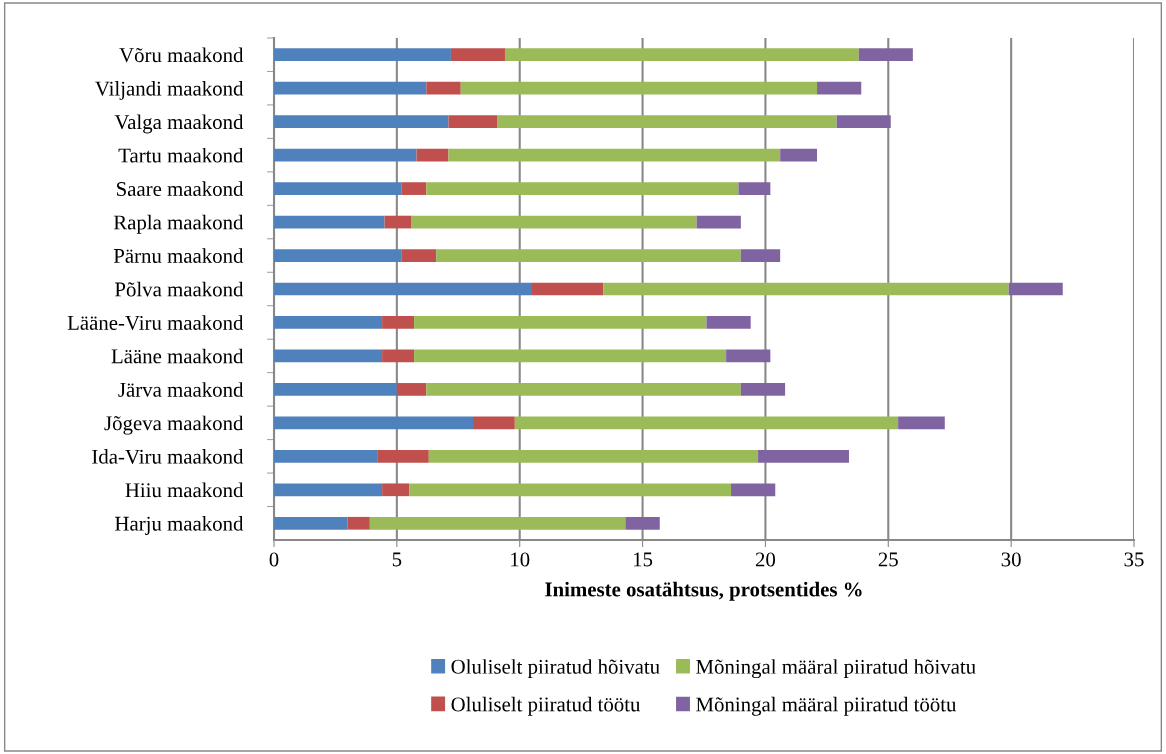 The width and height of the screenshot is (1166, 754). What do you see at coordinates (555, 669) in the screenshot?
I see `legend-label: Oluliselt piiratud hõivatu` at bounding box center [555, 669].